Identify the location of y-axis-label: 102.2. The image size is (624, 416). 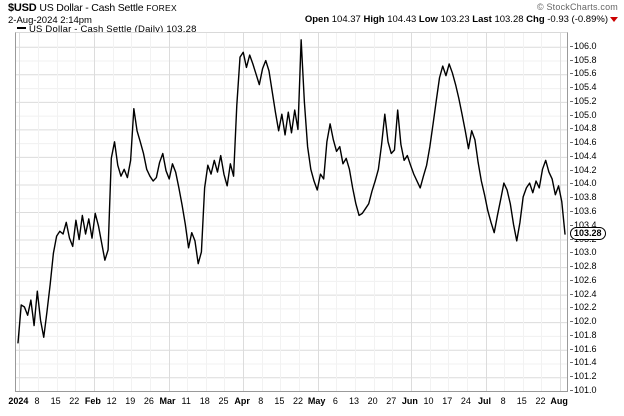
(585, 307).